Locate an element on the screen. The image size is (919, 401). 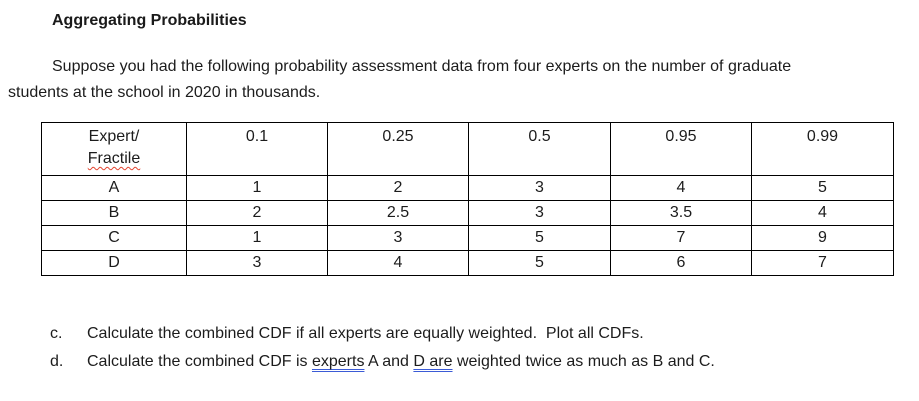
table-cell: 9 is located at coordinates (822, 238).